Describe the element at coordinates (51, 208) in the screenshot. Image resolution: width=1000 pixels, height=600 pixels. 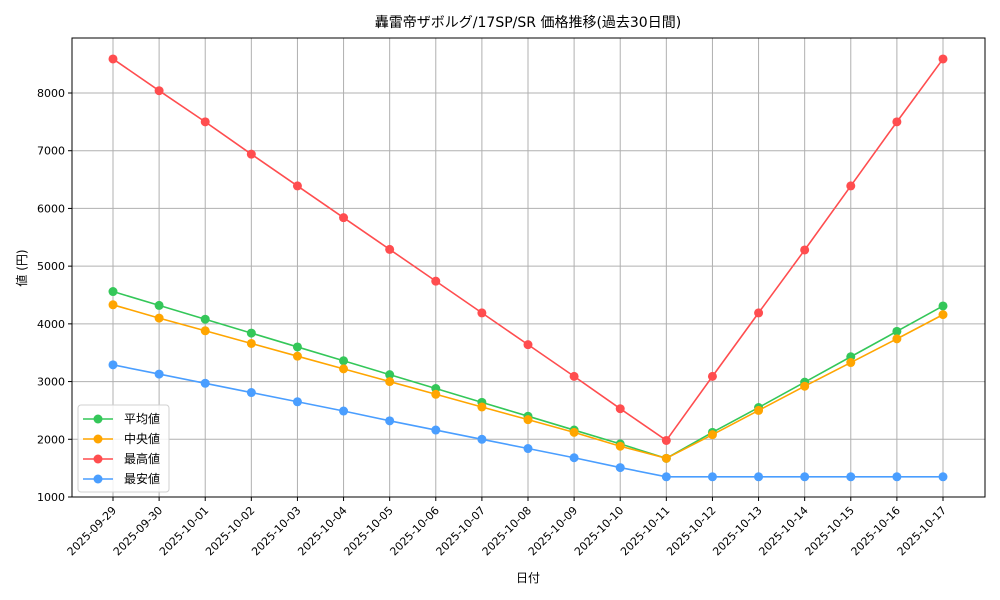
I see `y-tick-label: 6000` at that location.